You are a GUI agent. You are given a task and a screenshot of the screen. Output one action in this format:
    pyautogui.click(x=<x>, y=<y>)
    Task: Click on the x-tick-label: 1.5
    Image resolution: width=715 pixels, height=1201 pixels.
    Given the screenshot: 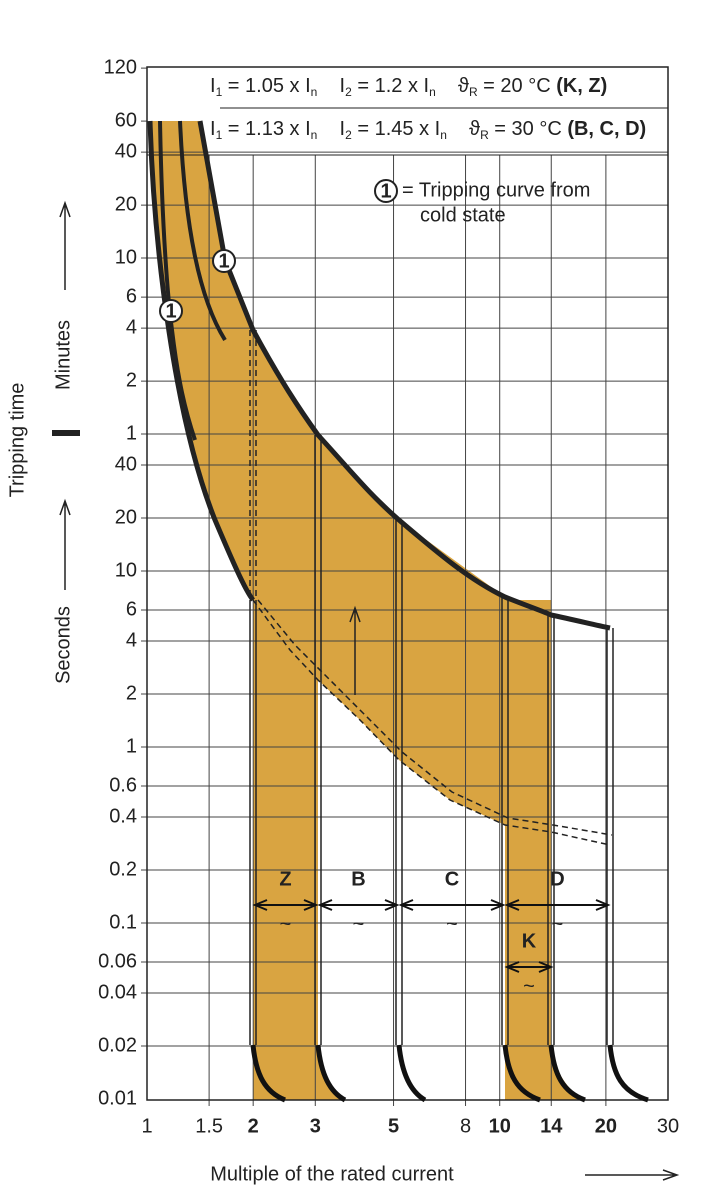 What is the action you would take?
    pyautogui.click(x=209, y=1126)
    